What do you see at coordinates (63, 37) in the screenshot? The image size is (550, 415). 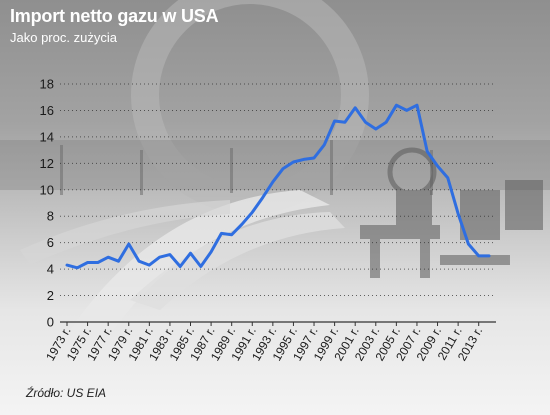 I see `chart-subtitle: Jako proc. zużycia` at bounding box center [63, 37].